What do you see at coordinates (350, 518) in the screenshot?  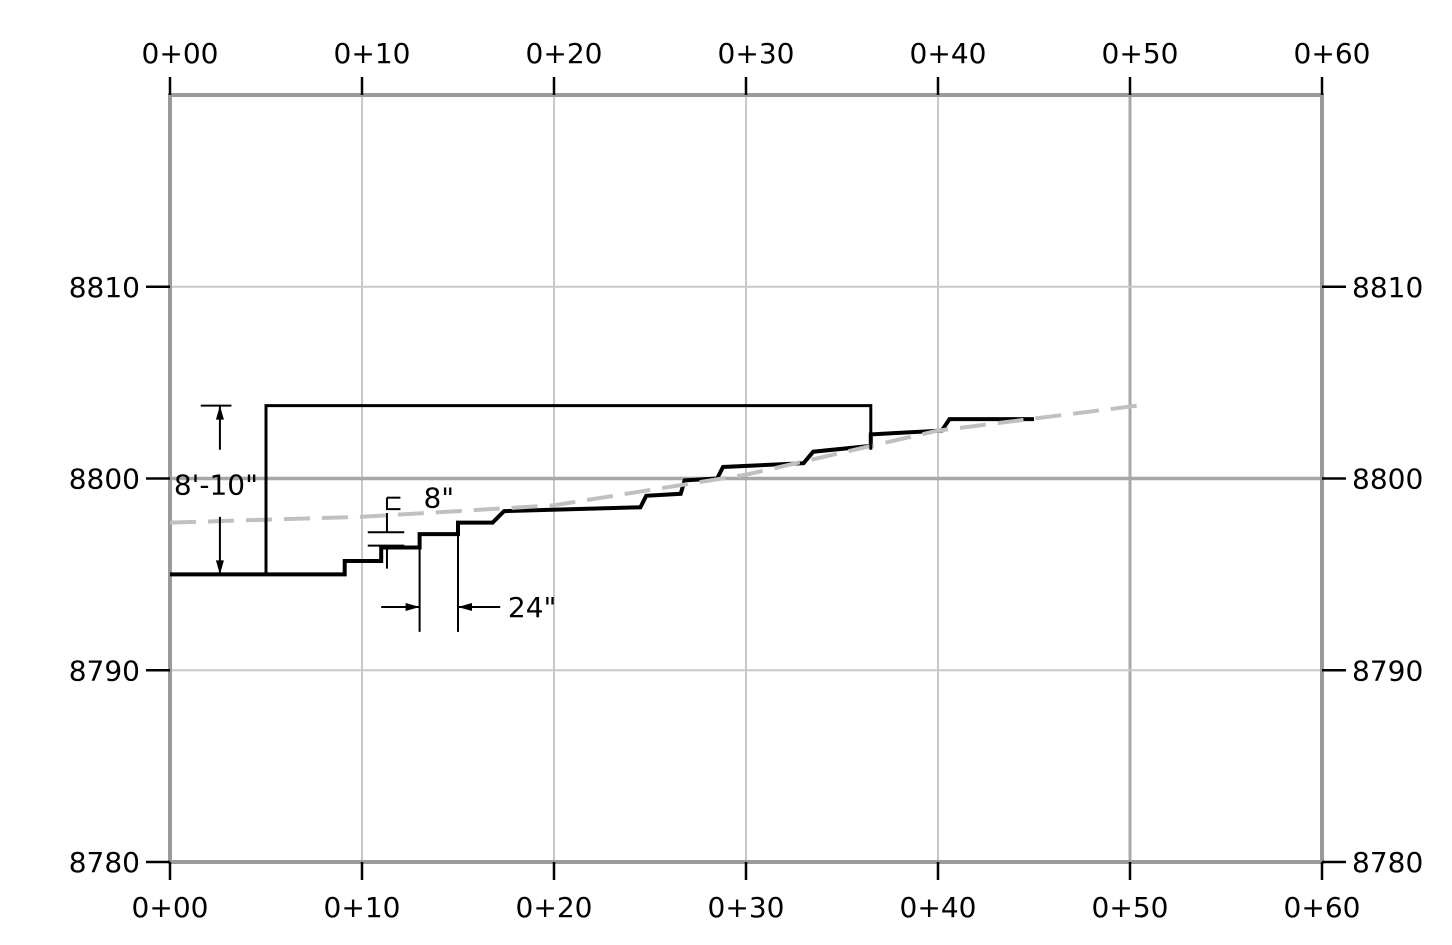 I see `dimension-layer` at bounding box center [350, 518].